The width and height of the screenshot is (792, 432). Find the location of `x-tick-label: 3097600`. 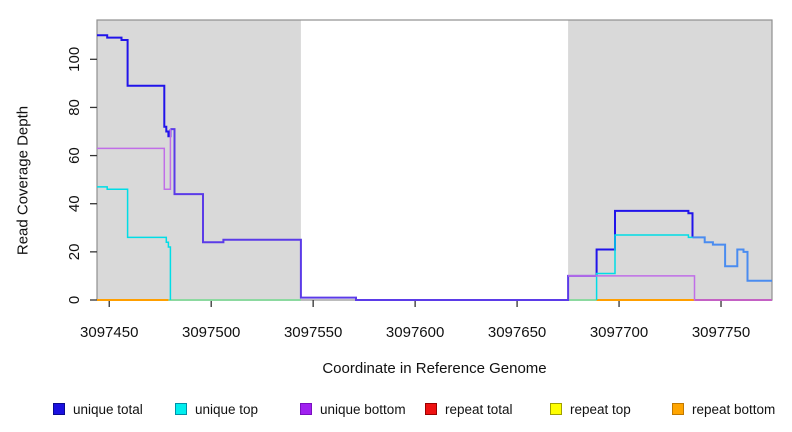

x-tick-label: 3097600 is located at coordinates (415, 332).